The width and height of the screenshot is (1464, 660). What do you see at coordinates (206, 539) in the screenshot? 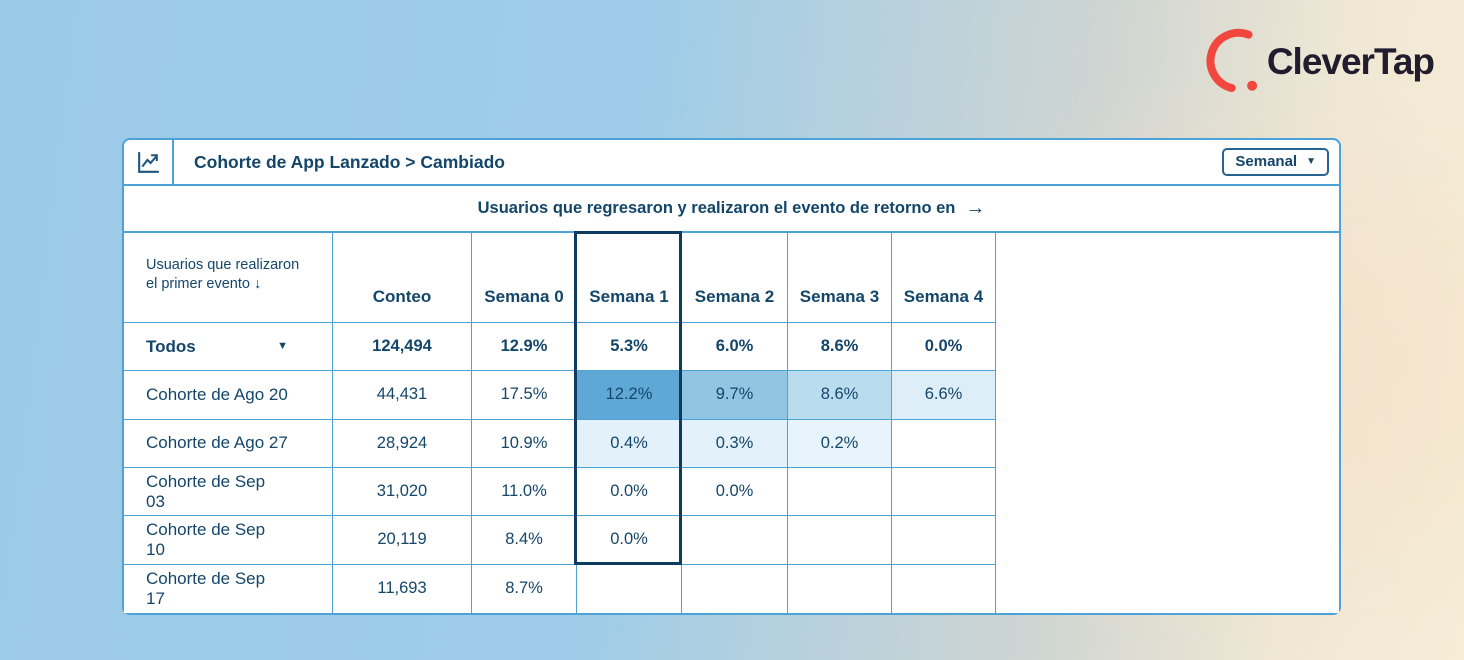
I see `cohort-row-label-text: Cohorte de Sep 10` at bounding box center [206, 539].